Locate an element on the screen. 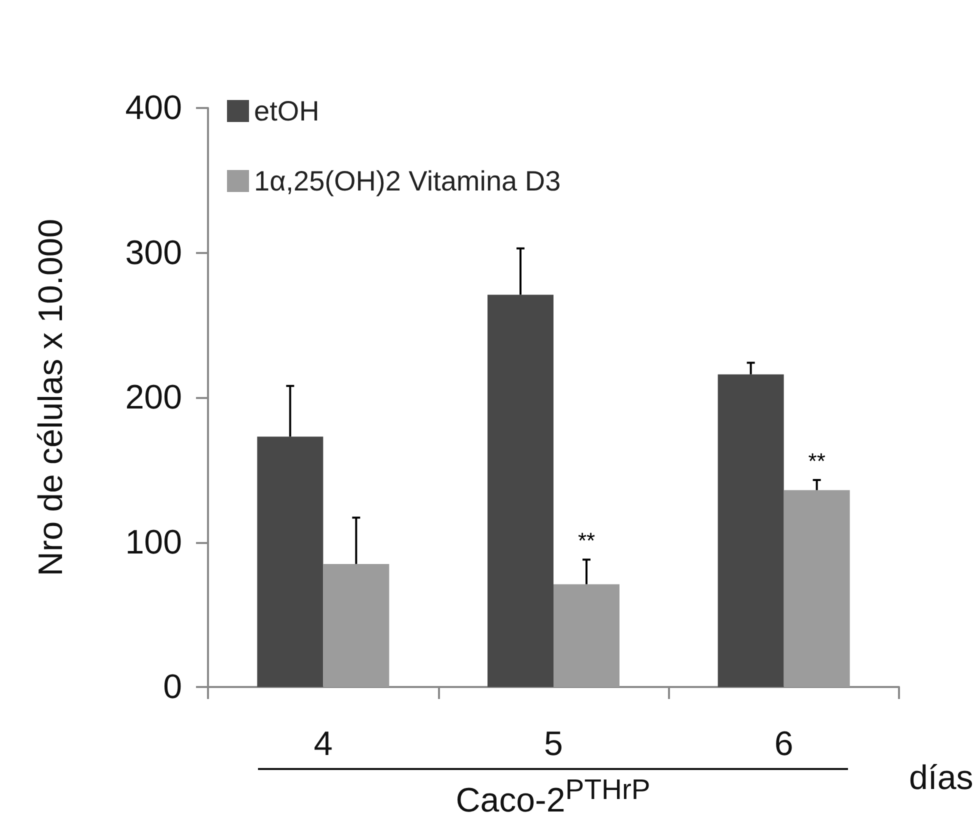 The image size is (979, 836). y-tick-label: 100 is located at coordinates (153, 542).